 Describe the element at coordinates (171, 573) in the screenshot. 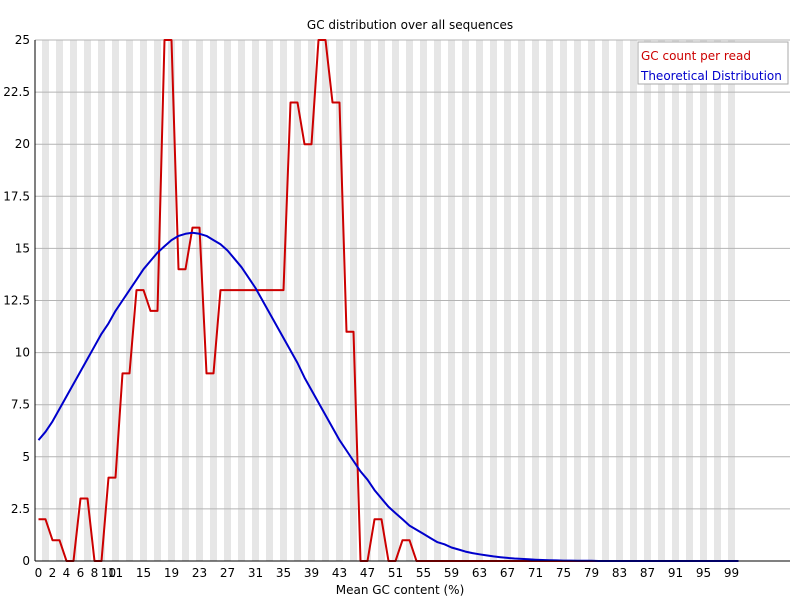

I see `x-tick-label-8: 19` at that location.